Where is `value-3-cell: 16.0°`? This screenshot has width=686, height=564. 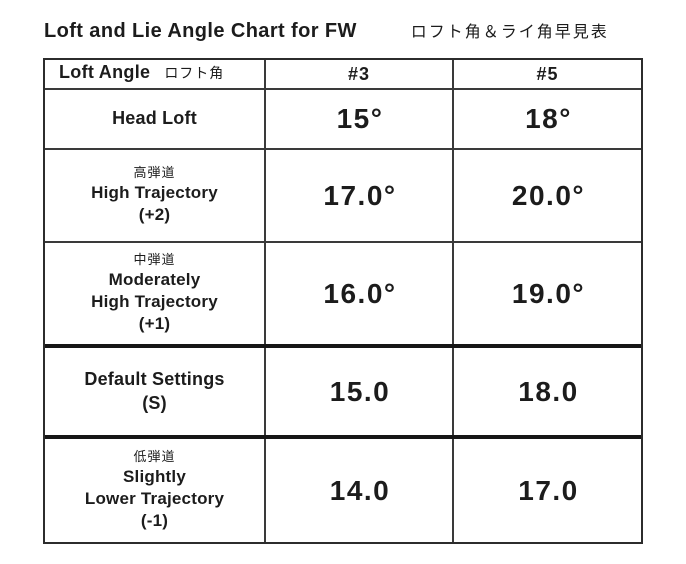 value-3-cell: 16.0° is located at coordinates (360, 293).